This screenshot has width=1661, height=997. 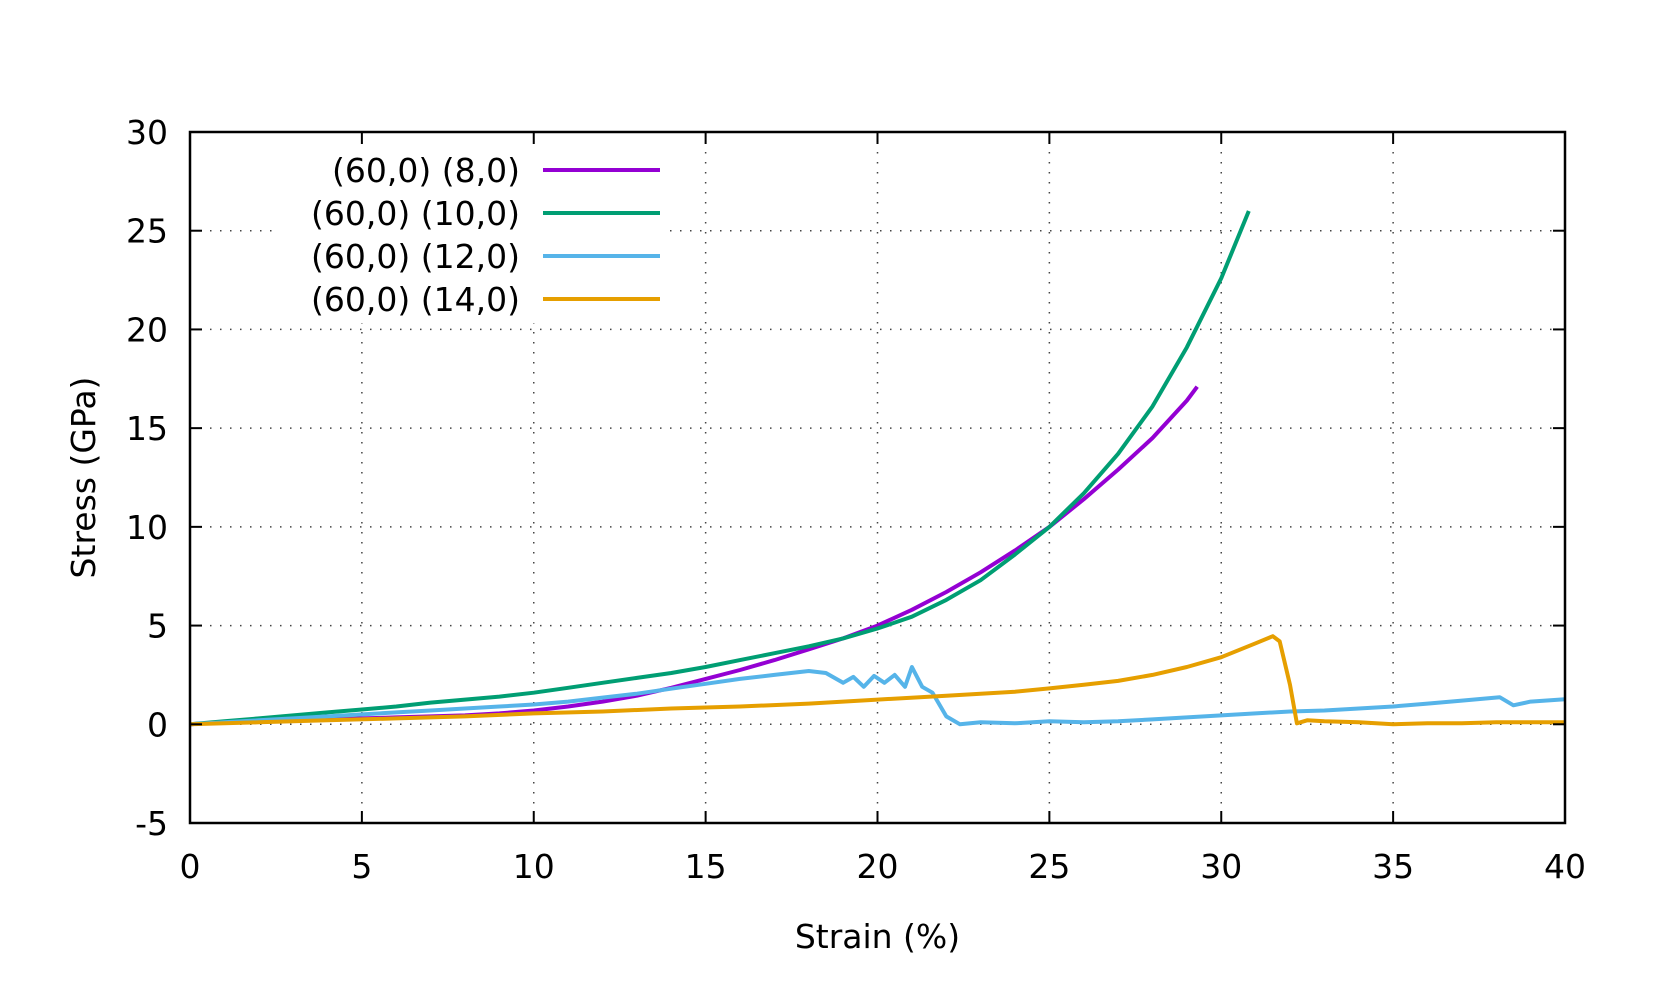 I want to click on x-tick-label: 30, so click(x=1221, y=866).